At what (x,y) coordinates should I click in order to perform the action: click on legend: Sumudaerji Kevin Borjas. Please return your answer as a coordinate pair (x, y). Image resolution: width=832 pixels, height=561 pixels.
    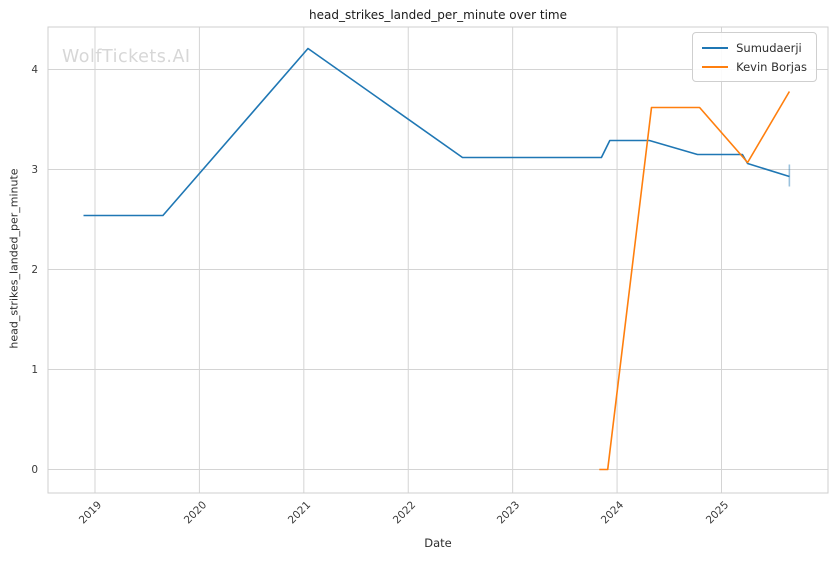
    Looking at the image, I should click on (754, 57).